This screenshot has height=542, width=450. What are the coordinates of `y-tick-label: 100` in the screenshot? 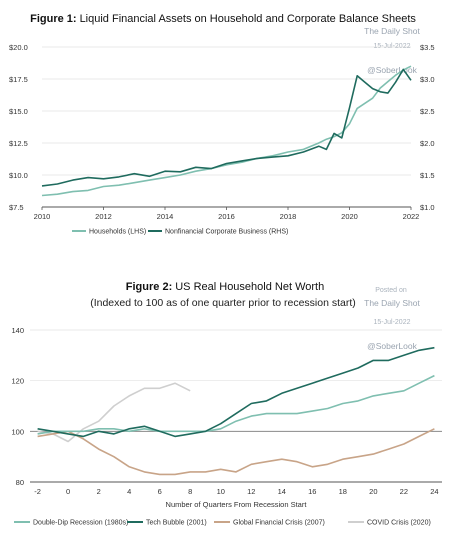 It's located at (17, 431).